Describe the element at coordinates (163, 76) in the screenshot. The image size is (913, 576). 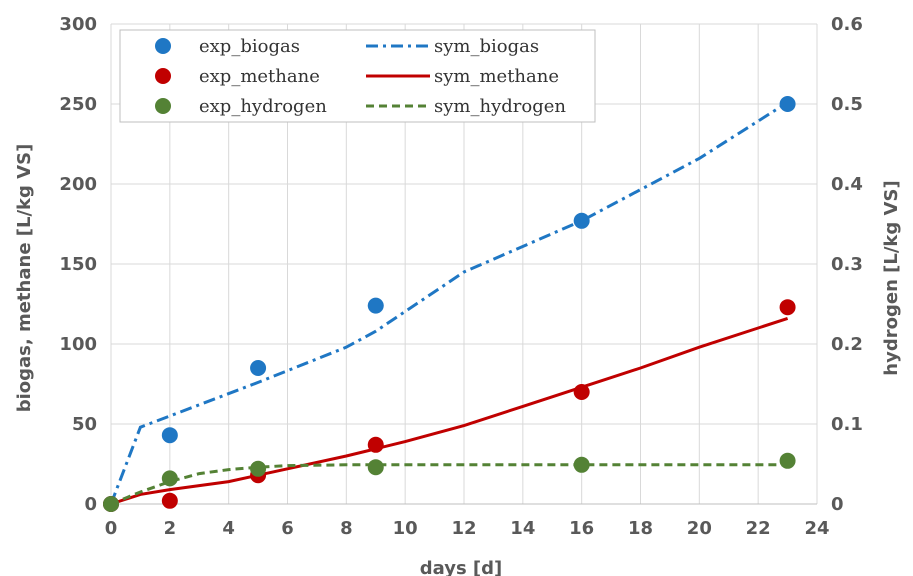
I see `legend-marker-exp_methane` at that location.